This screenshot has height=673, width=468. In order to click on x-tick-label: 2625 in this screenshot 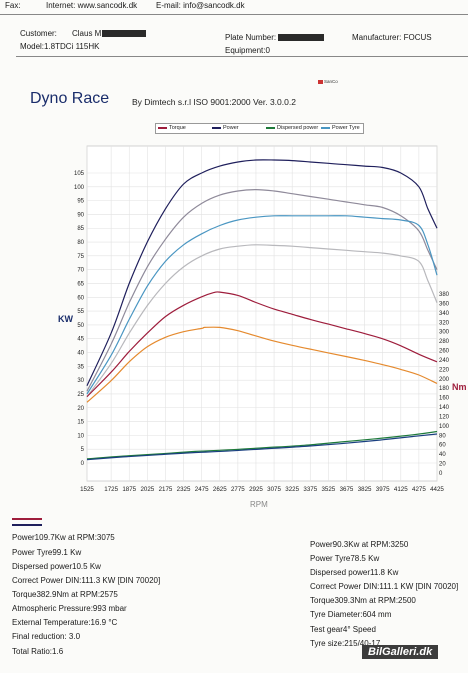, I will do `click(220, 489)`.